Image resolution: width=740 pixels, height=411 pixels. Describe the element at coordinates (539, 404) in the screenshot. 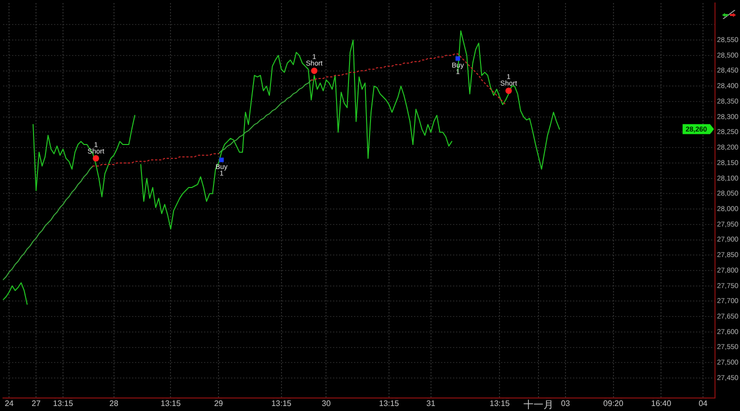

I see `x-tick-label: 十一月` at that location.